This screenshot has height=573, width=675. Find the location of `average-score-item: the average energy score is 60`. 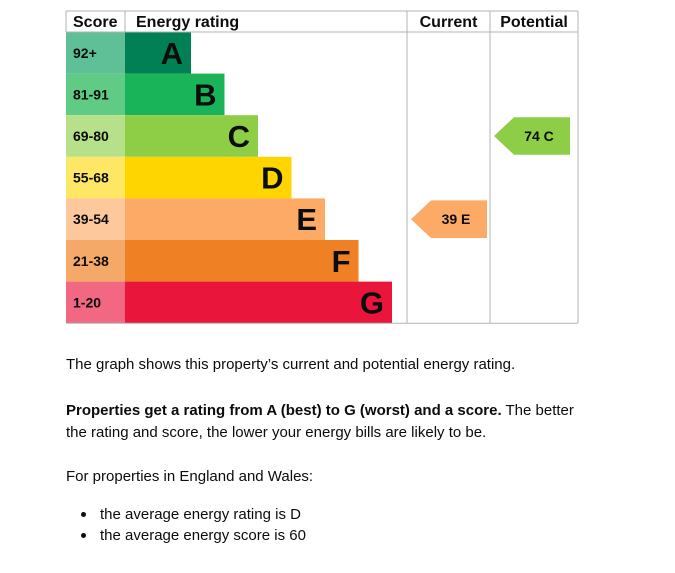

average-score-item: the average energy score is 60 is located at coordinates (186, 535).